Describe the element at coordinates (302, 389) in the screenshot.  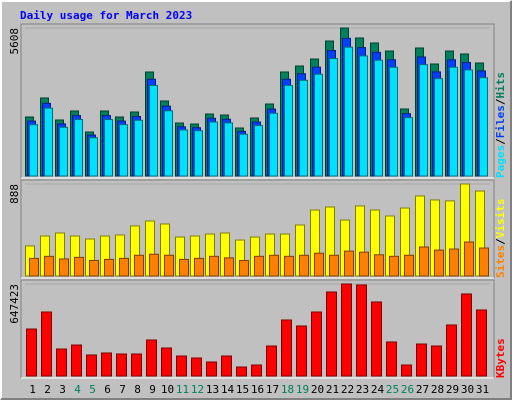
I see `x-tick-label: 19` at that location.